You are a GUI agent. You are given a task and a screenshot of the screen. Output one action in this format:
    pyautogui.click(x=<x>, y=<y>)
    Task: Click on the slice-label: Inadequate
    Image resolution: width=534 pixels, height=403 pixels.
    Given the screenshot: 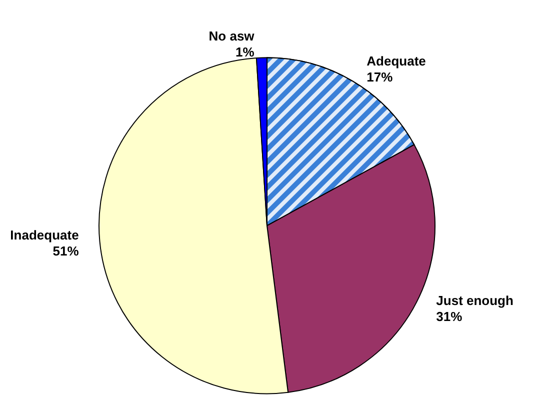 What is the action you would take?
    pyautogui.click(x=44, y=234)
    